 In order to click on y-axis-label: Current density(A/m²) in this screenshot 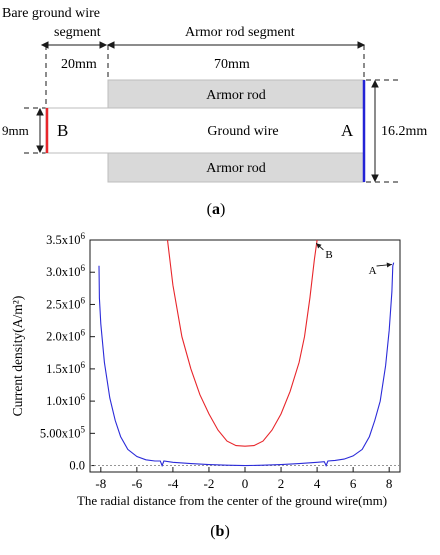, I will do `click(17, 356)`.